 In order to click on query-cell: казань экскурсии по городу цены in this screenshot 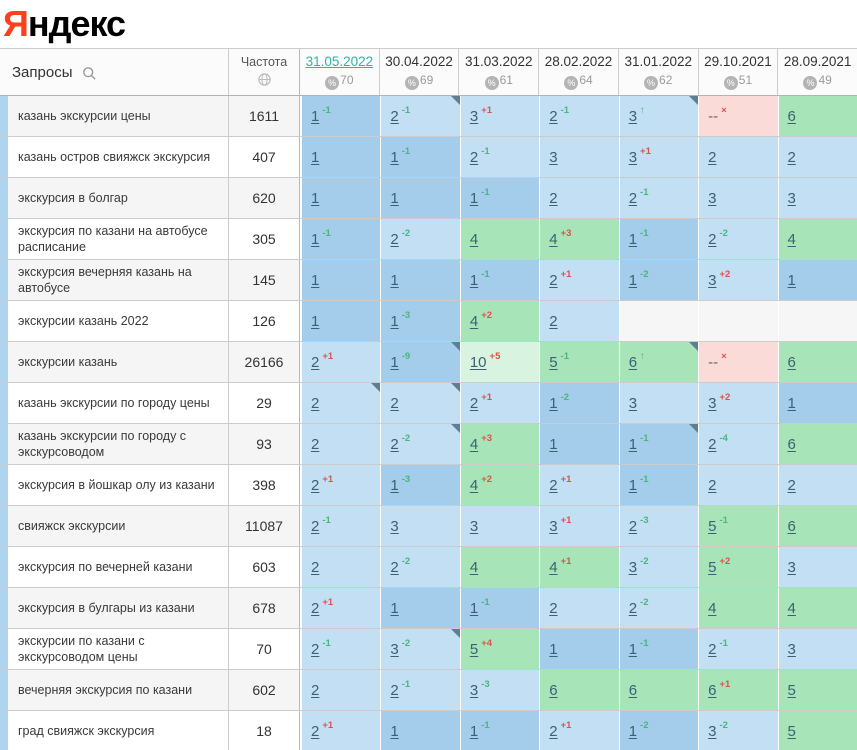, I will do `click(118, 403)`.